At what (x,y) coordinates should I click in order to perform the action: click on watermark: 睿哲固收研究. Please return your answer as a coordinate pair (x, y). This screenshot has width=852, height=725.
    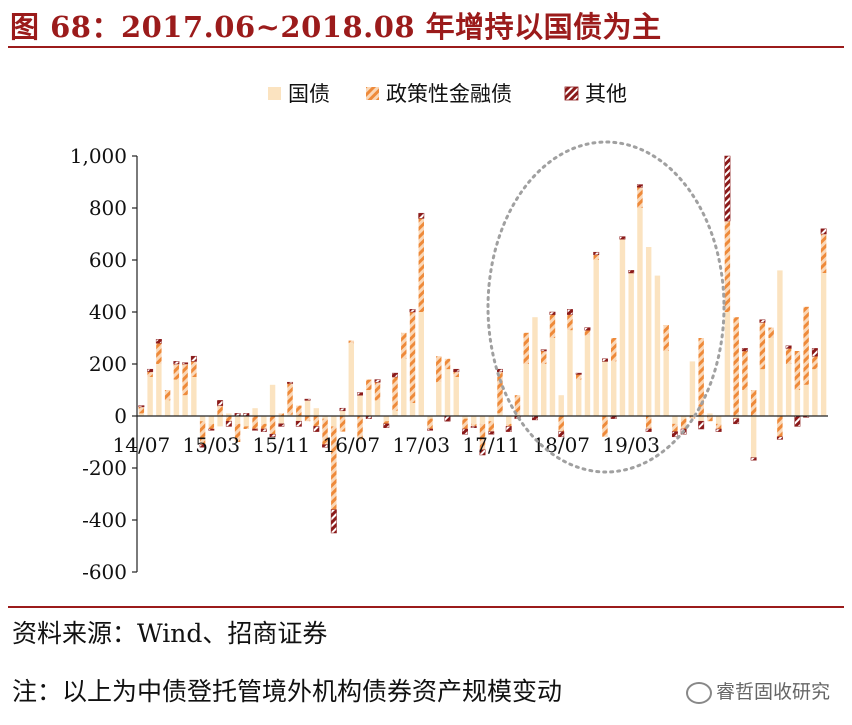
    Looking at the image, I should click on (757, 690).